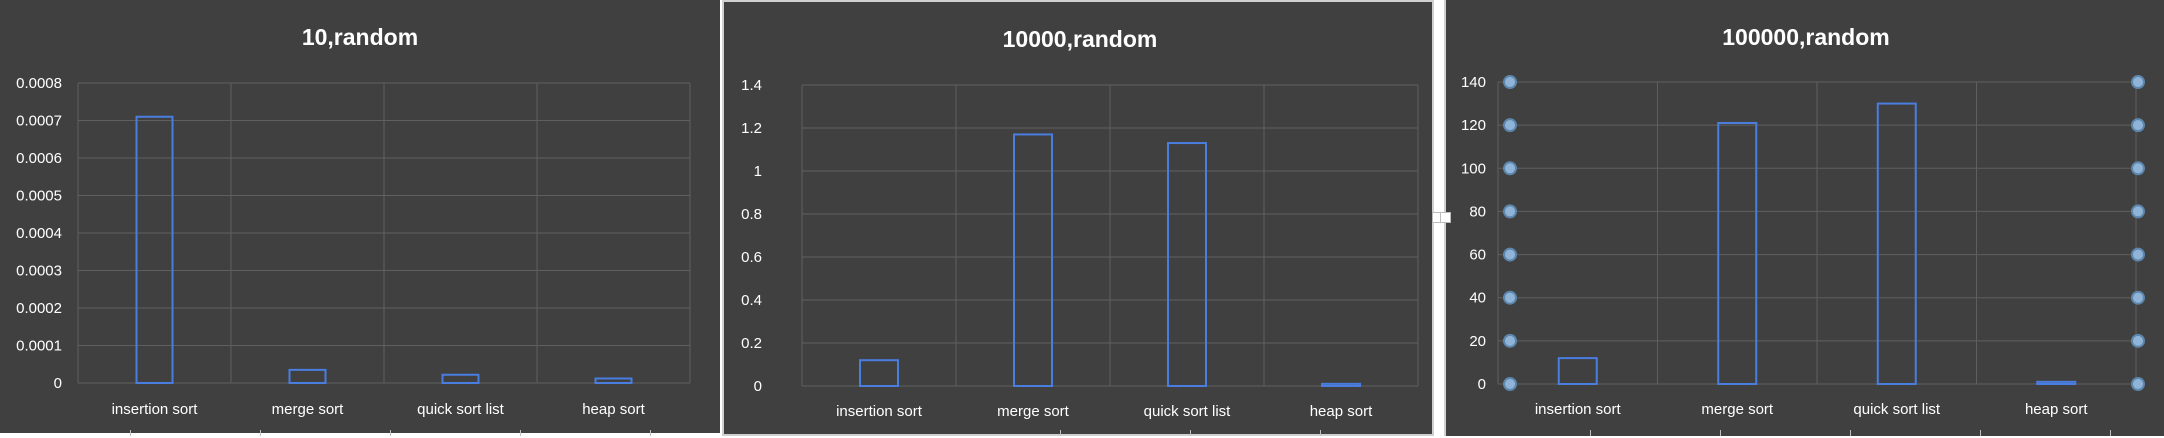 The height and width of the screenshot is (438, 2164). What do you see at coordinates (39, 158) in the screenshot?
I see `y-tick-label: 0.0006` at bounding box center [39, 158].